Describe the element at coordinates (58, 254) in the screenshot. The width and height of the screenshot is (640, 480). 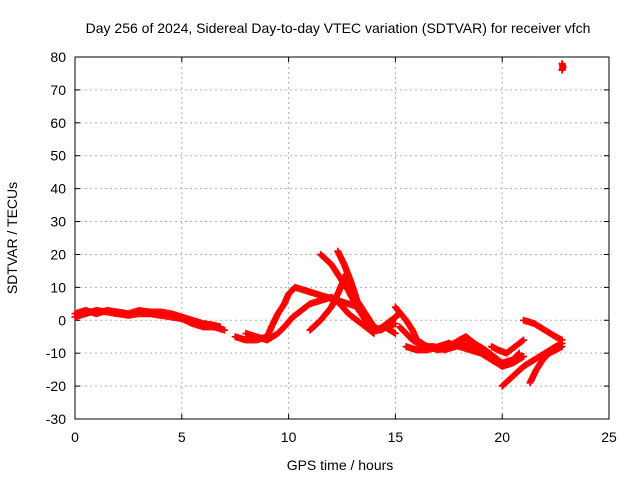
I see `y-tick-label: 20` at that location.